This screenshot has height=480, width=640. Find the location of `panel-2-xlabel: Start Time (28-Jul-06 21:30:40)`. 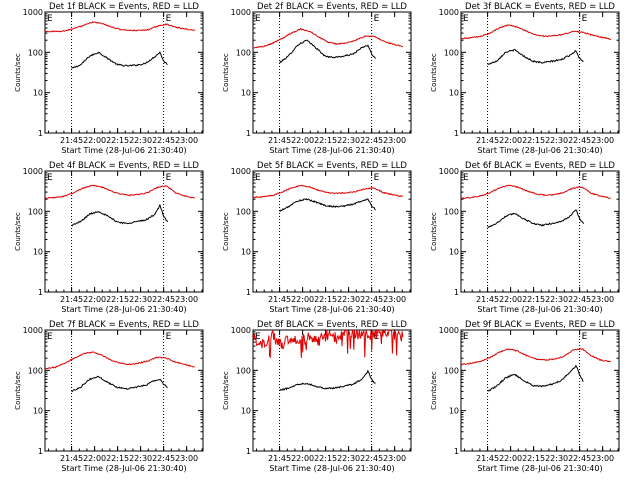

panel-2-xlabel: Start Time (28-Jul-06 21:30:40) is located at coordinates (331, 150).